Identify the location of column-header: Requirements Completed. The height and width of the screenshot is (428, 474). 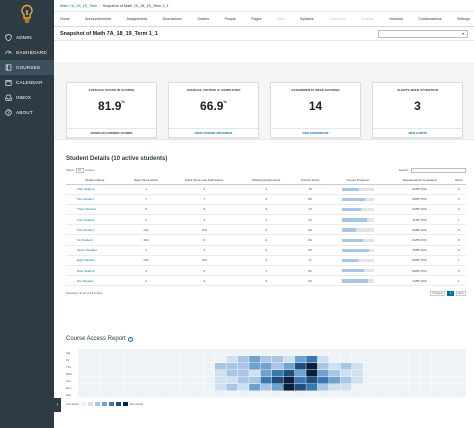
(419, 181).